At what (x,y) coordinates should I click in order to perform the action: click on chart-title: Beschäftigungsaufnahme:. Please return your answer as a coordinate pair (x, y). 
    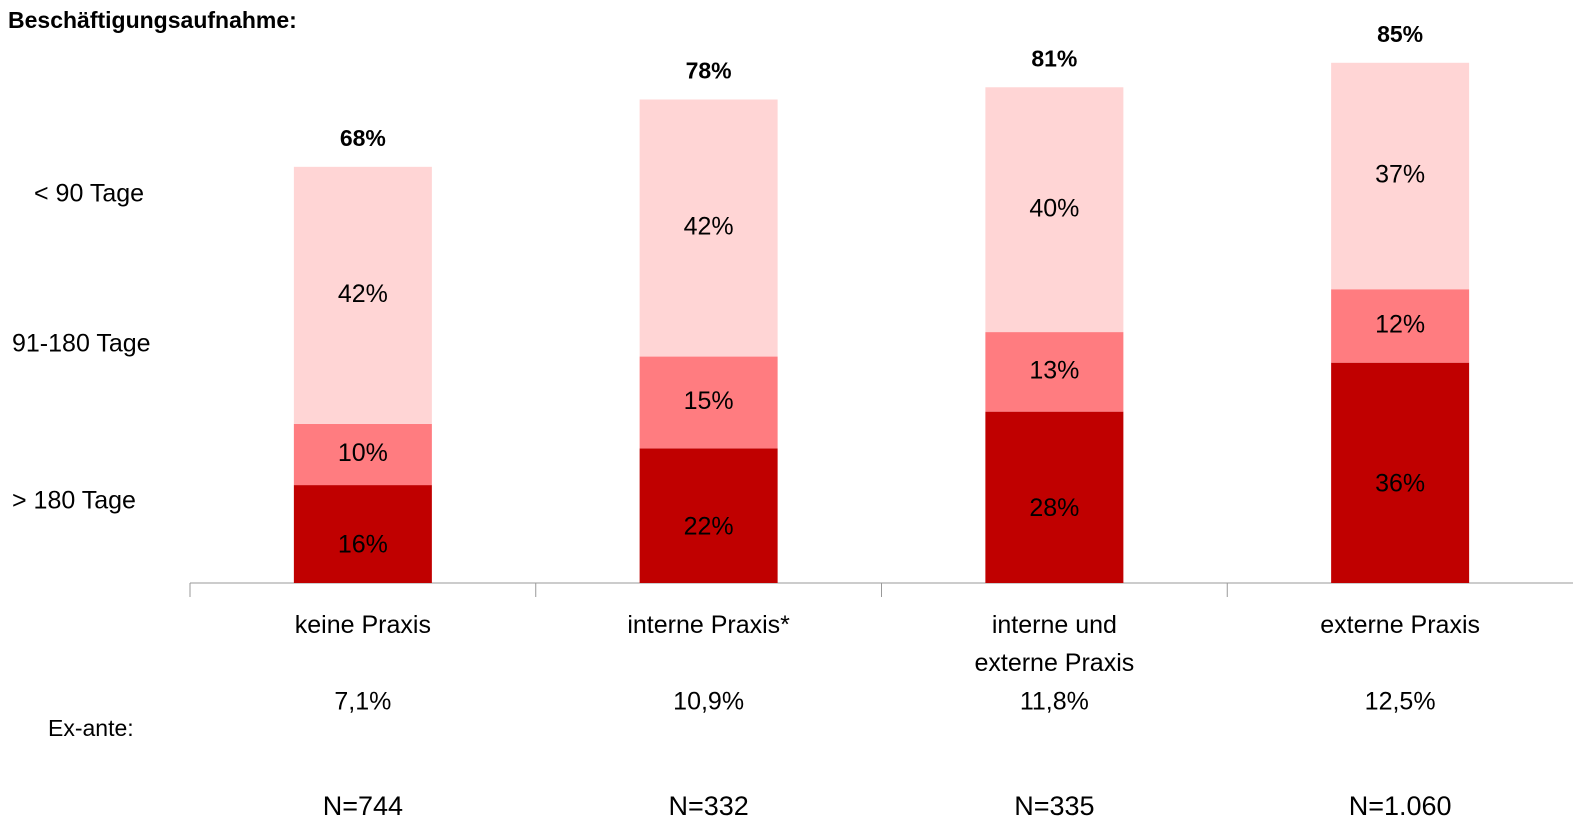
    Looking at the image, I should click on (152, 20).